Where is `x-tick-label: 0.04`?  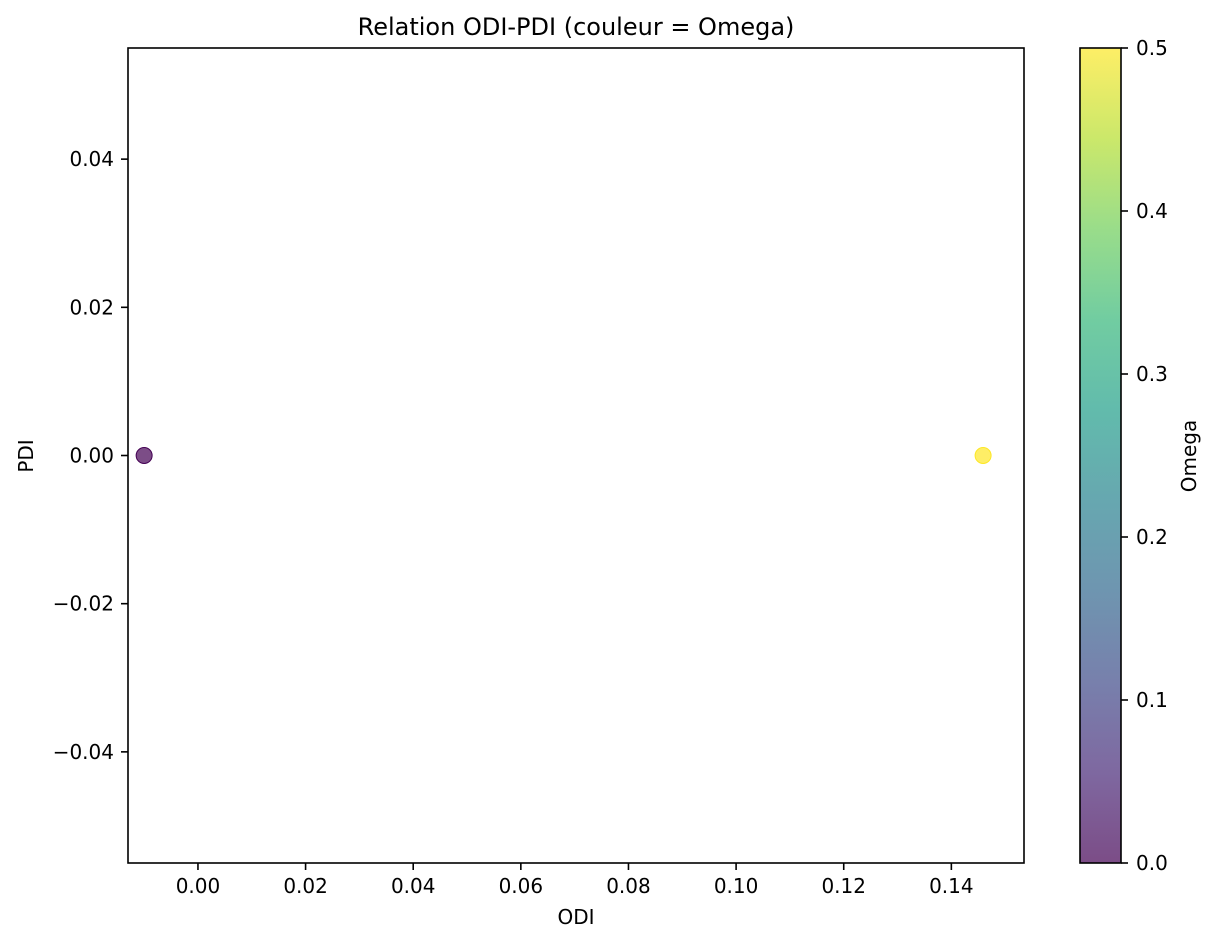 x-tick-label: 0.04 is located at coordinates (413, 886).